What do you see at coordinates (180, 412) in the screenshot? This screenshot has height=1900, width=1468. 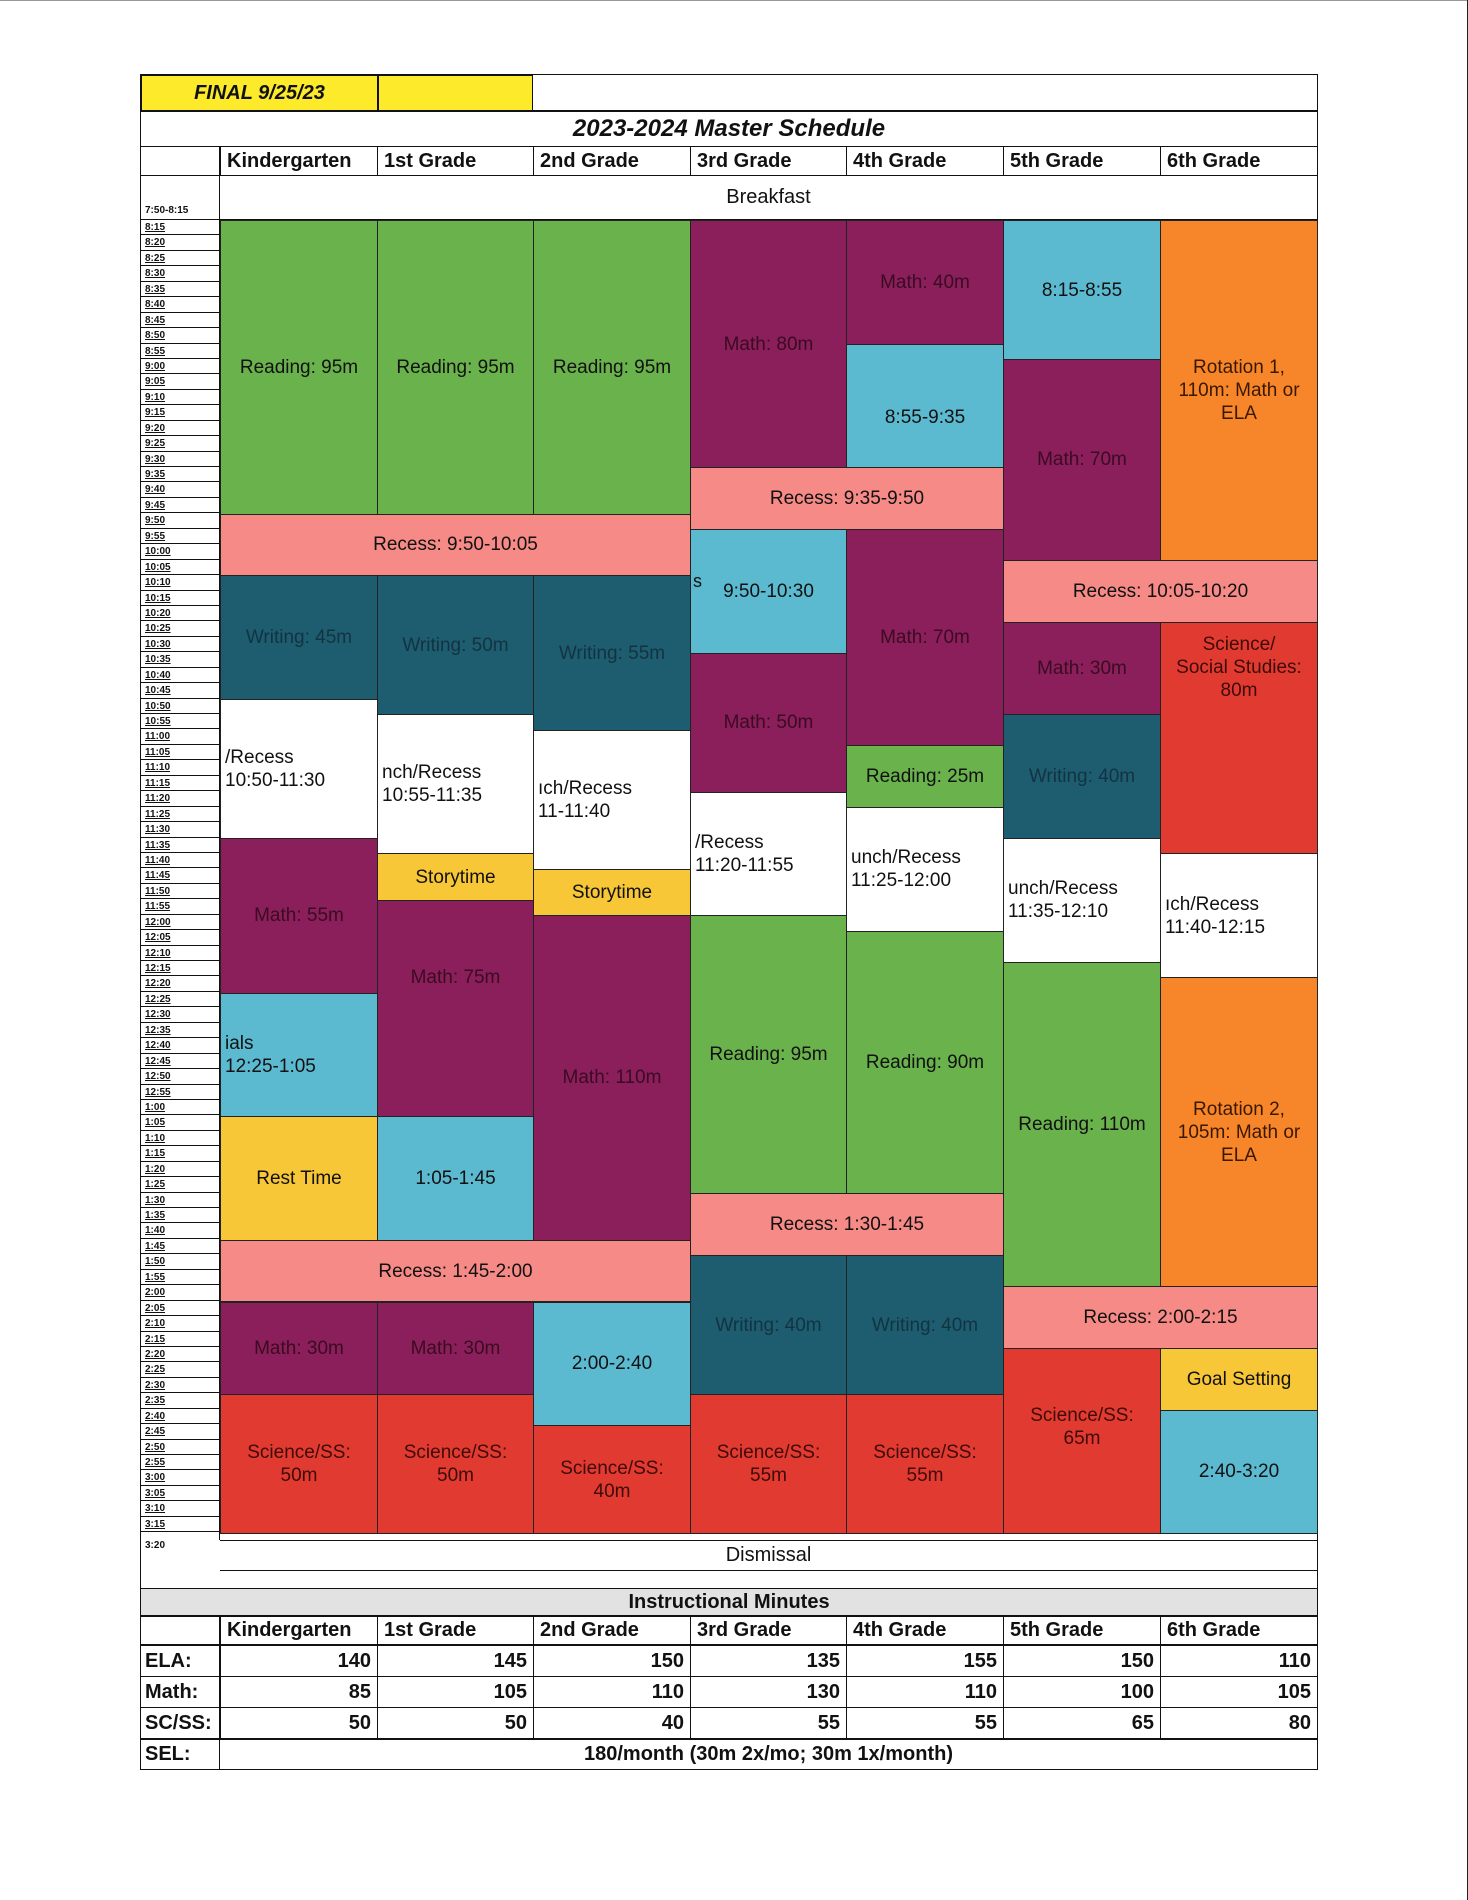 I see `time-label: 9:15` at bounding box center [180, 412].